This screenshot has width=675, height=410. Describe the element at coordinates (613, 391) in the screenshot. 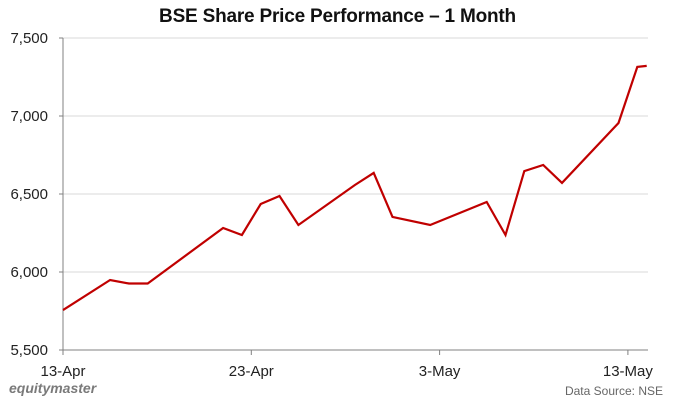

I see `data-source-note: Data Source: NSE` at that location.